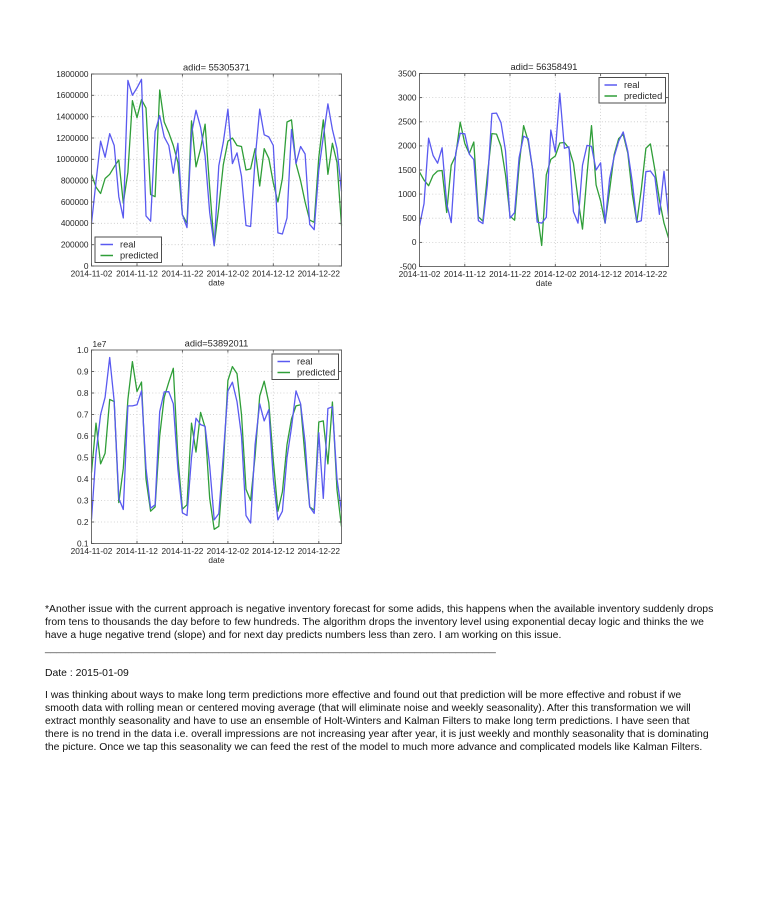  I want to click on svg-text: 0.3, so click(83, 500).